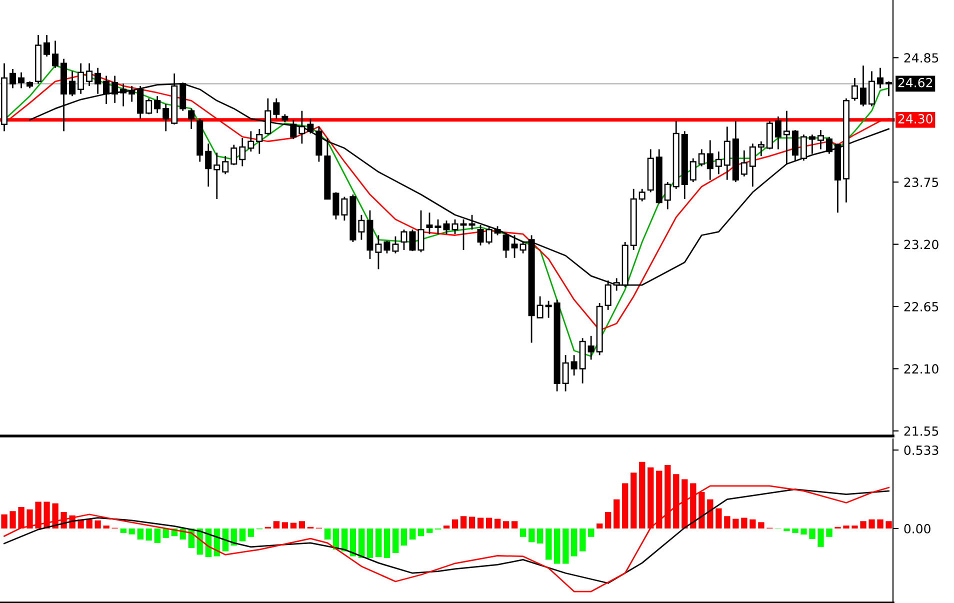  I want to click on y-tick-label: 24.85, so click(921, 58).